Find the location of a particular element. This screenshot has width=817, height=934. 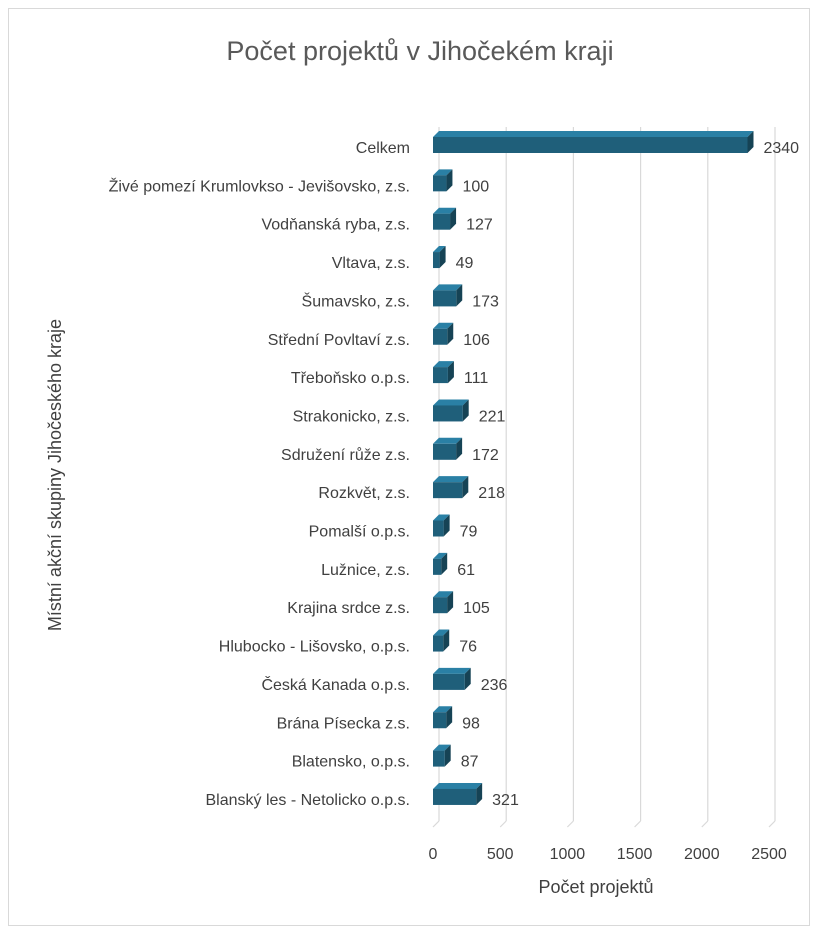

value-label-17: 321 is located at coordinates (505, 800).